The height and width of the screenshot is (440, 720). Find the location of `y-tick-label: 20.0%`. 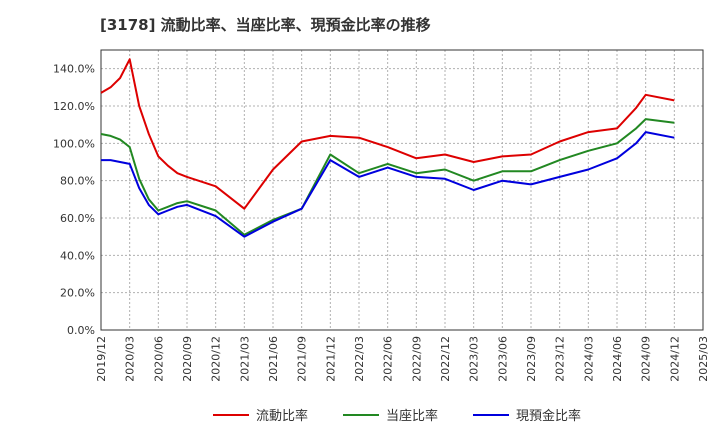

y-tick-label: 20.0% is located at coordinates (77, 293).